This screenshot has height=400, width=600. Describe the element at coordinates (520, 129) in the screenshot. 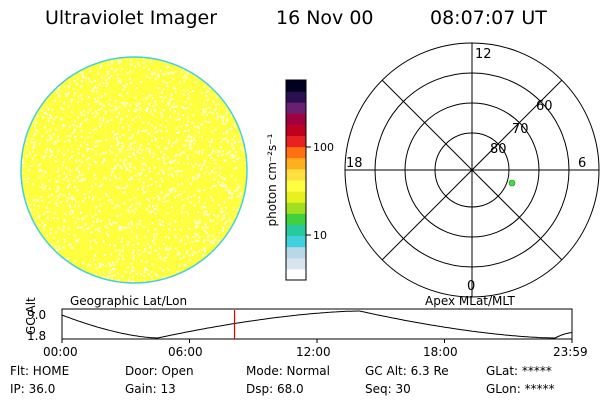

I see `lat-label-70: 70` at that location.